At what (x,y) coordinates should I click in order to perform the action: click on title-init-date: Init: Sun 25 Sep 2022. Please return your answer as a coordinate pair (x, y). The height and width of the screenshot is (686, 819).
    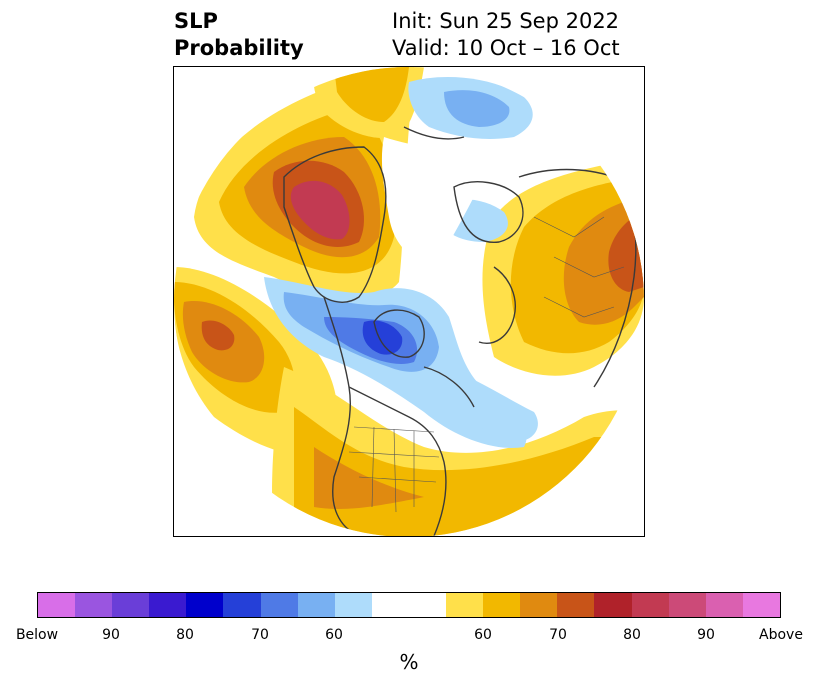
    Looking at the image, I should click on (506, 21).